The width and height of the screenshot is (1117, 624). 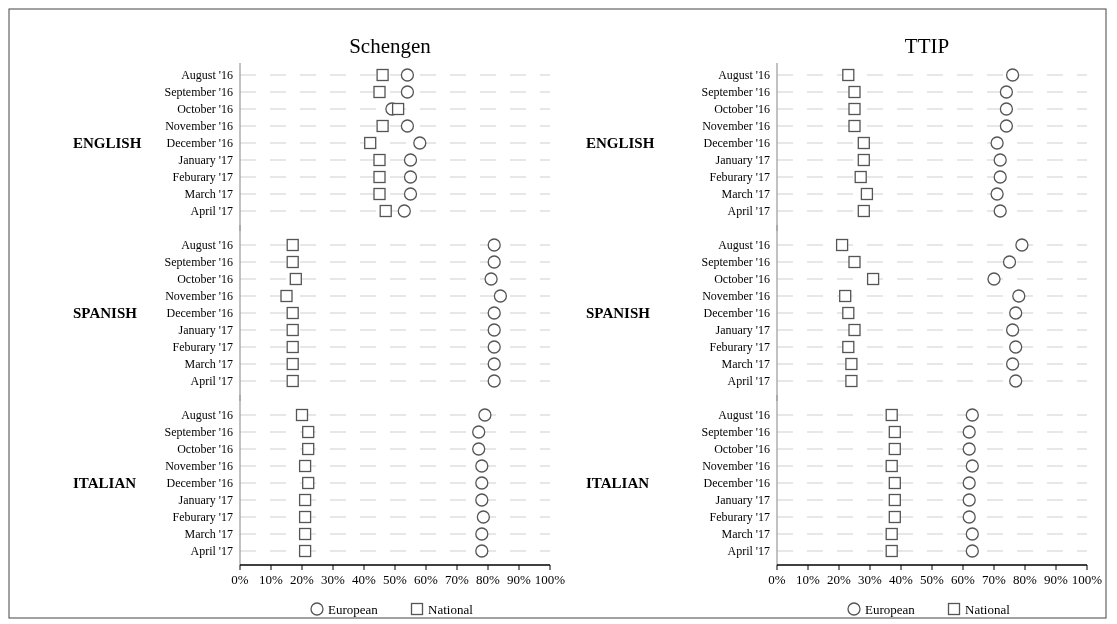 I want to click on x-tick-label: 20%, so click(x=302, y=579).